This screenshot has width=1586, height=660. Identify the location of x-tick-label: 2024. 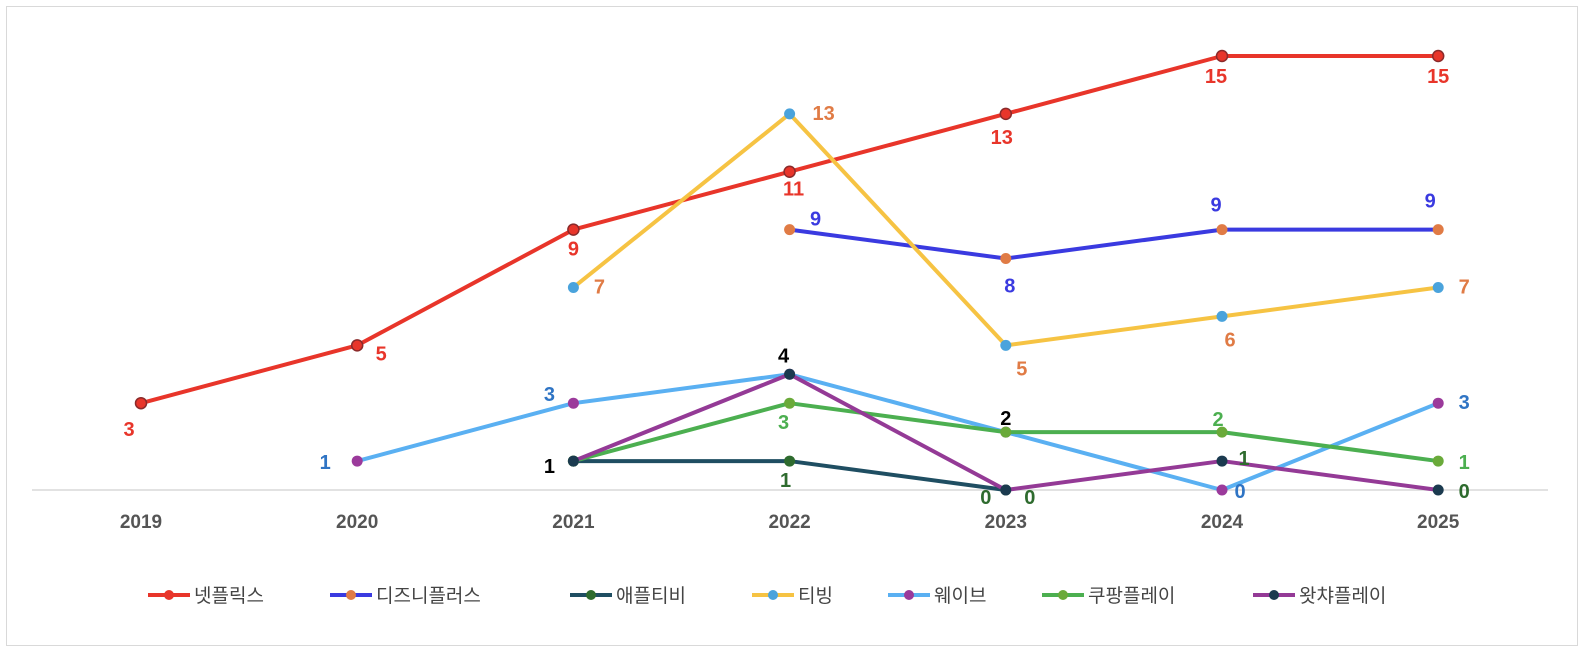
(1222, 522).